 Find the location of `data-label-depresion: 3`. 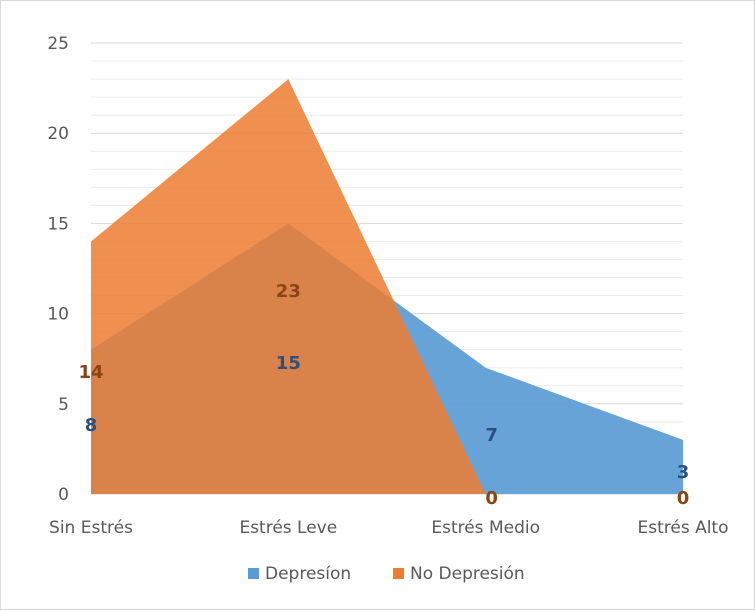

data-label-depresion: 3 is located at coordinates (683, 472).